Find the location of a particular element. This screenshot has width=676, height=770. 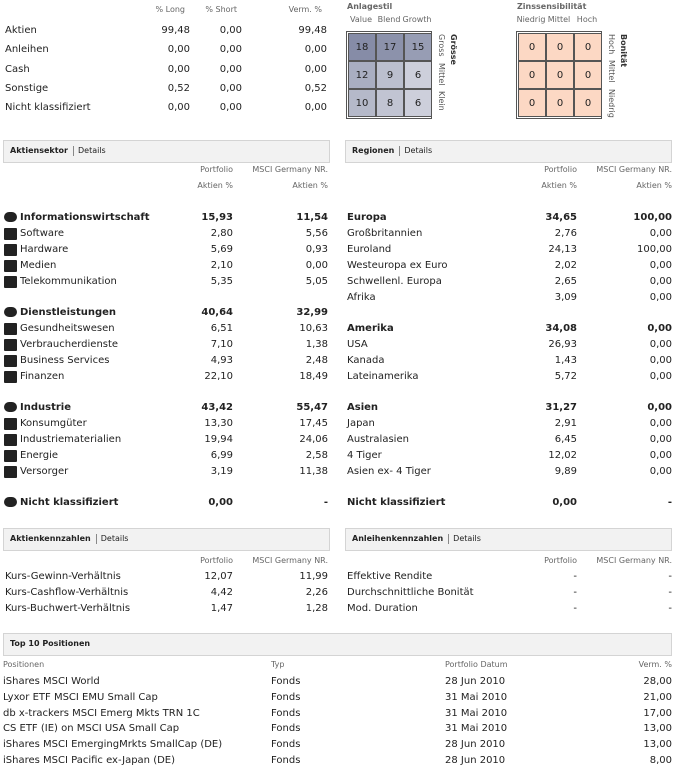

alloc-label: Sonstige is located at coordinates (27, 88).